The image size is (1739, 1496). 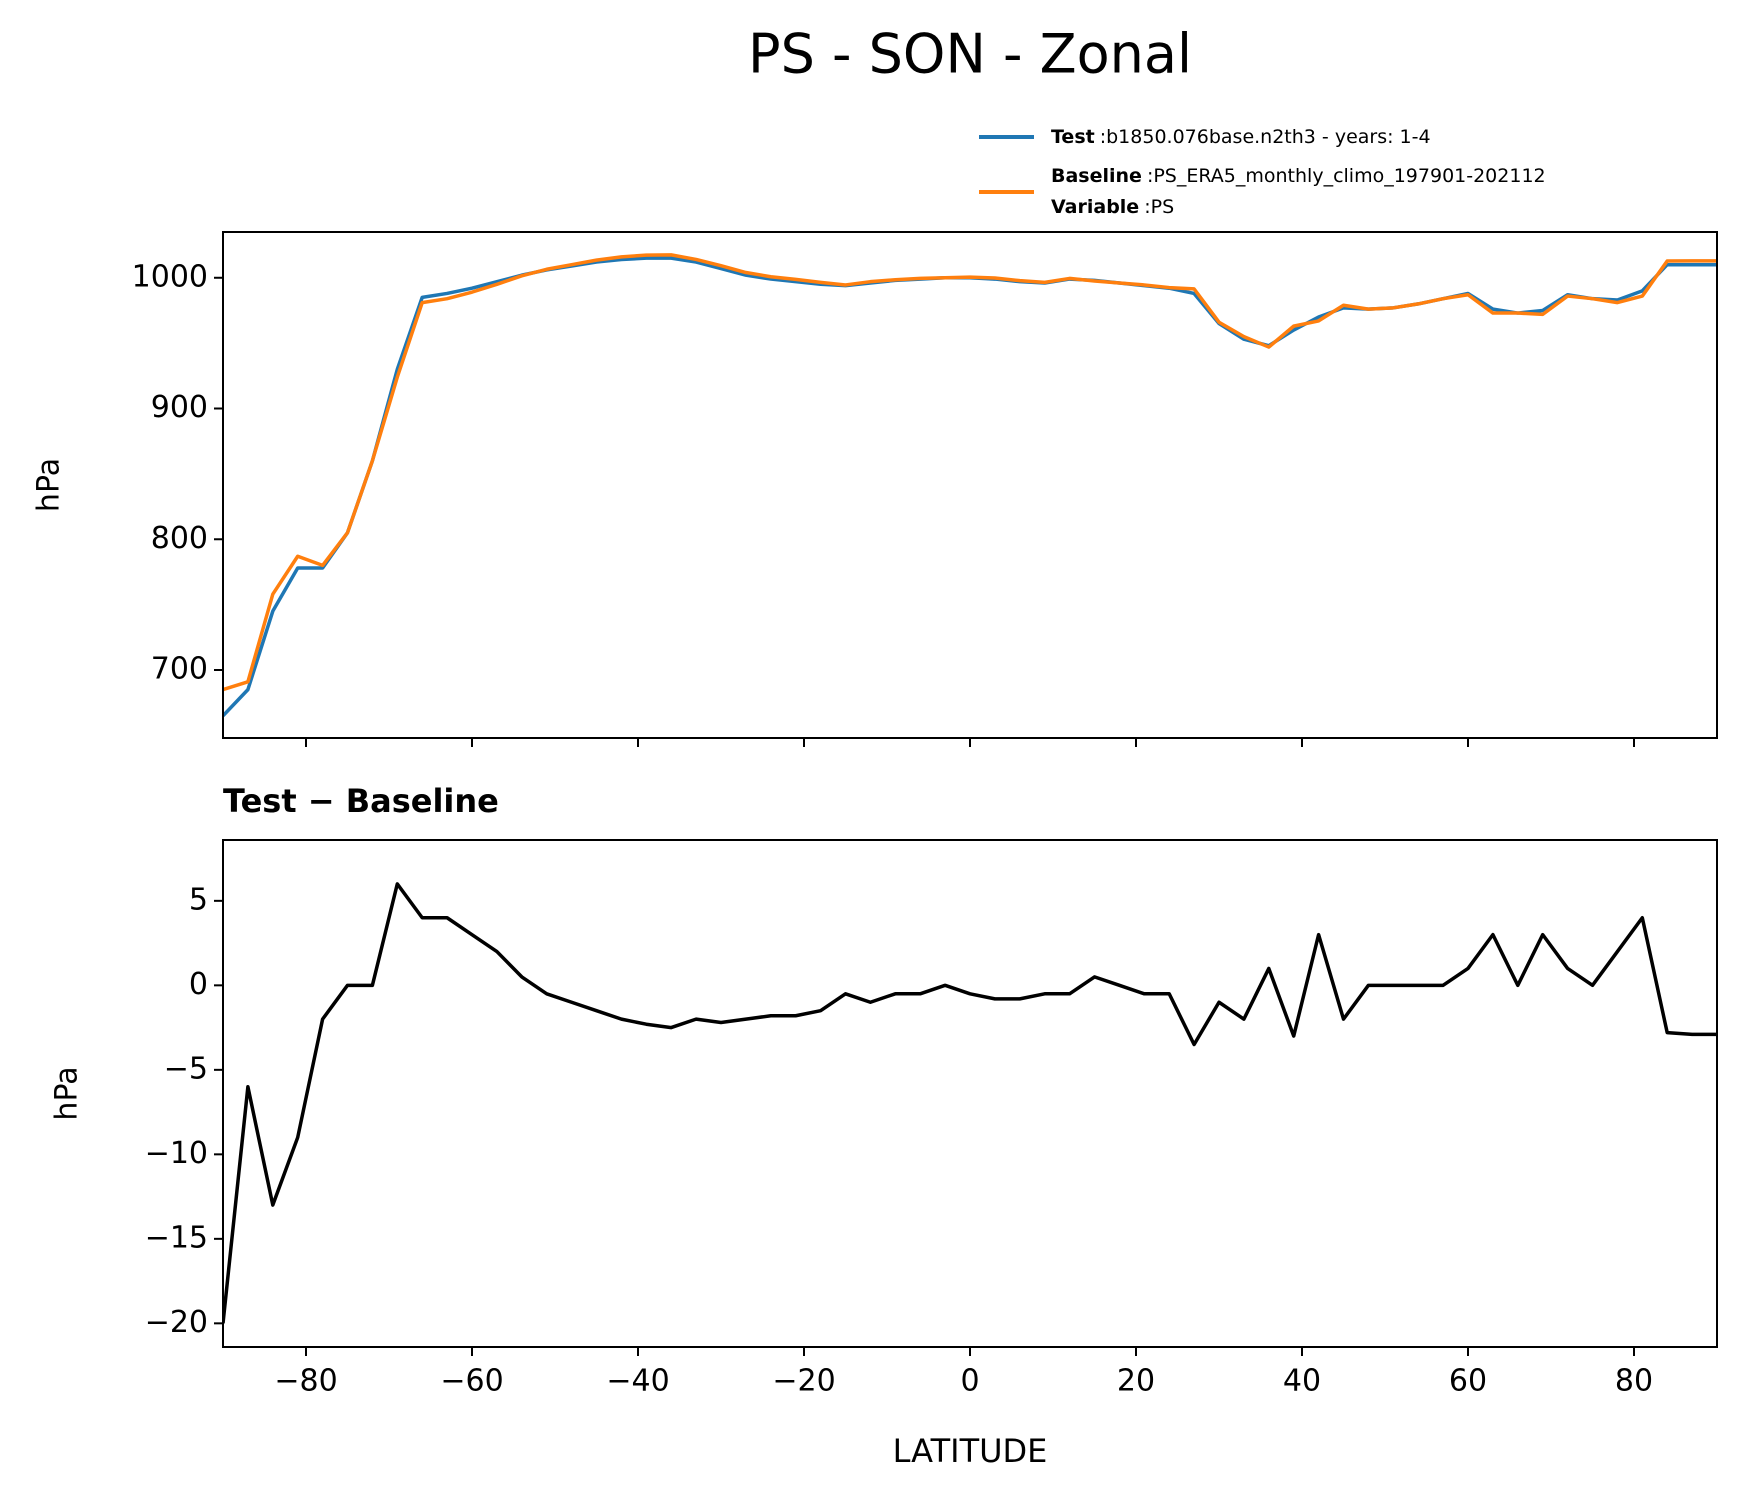 I want to click on legend-label: PS_ERA5_monthly_climo_197901-202112, so click(x=1349, y=176).